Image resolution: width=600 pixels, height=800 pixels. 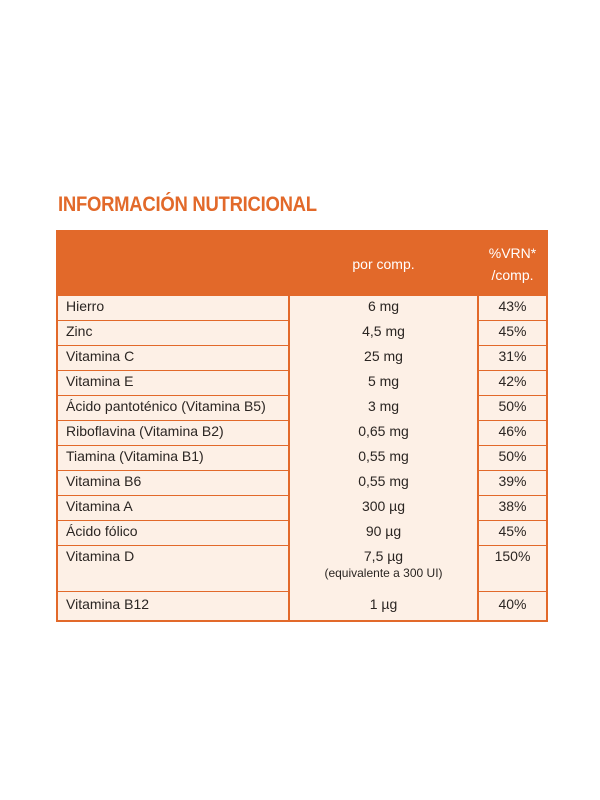 What do you see at coordinates (383, 573) in the screenshot?
I see `nutrient-amount-note: (equivalente a 300 UI)` at bounding box center [383, 573].